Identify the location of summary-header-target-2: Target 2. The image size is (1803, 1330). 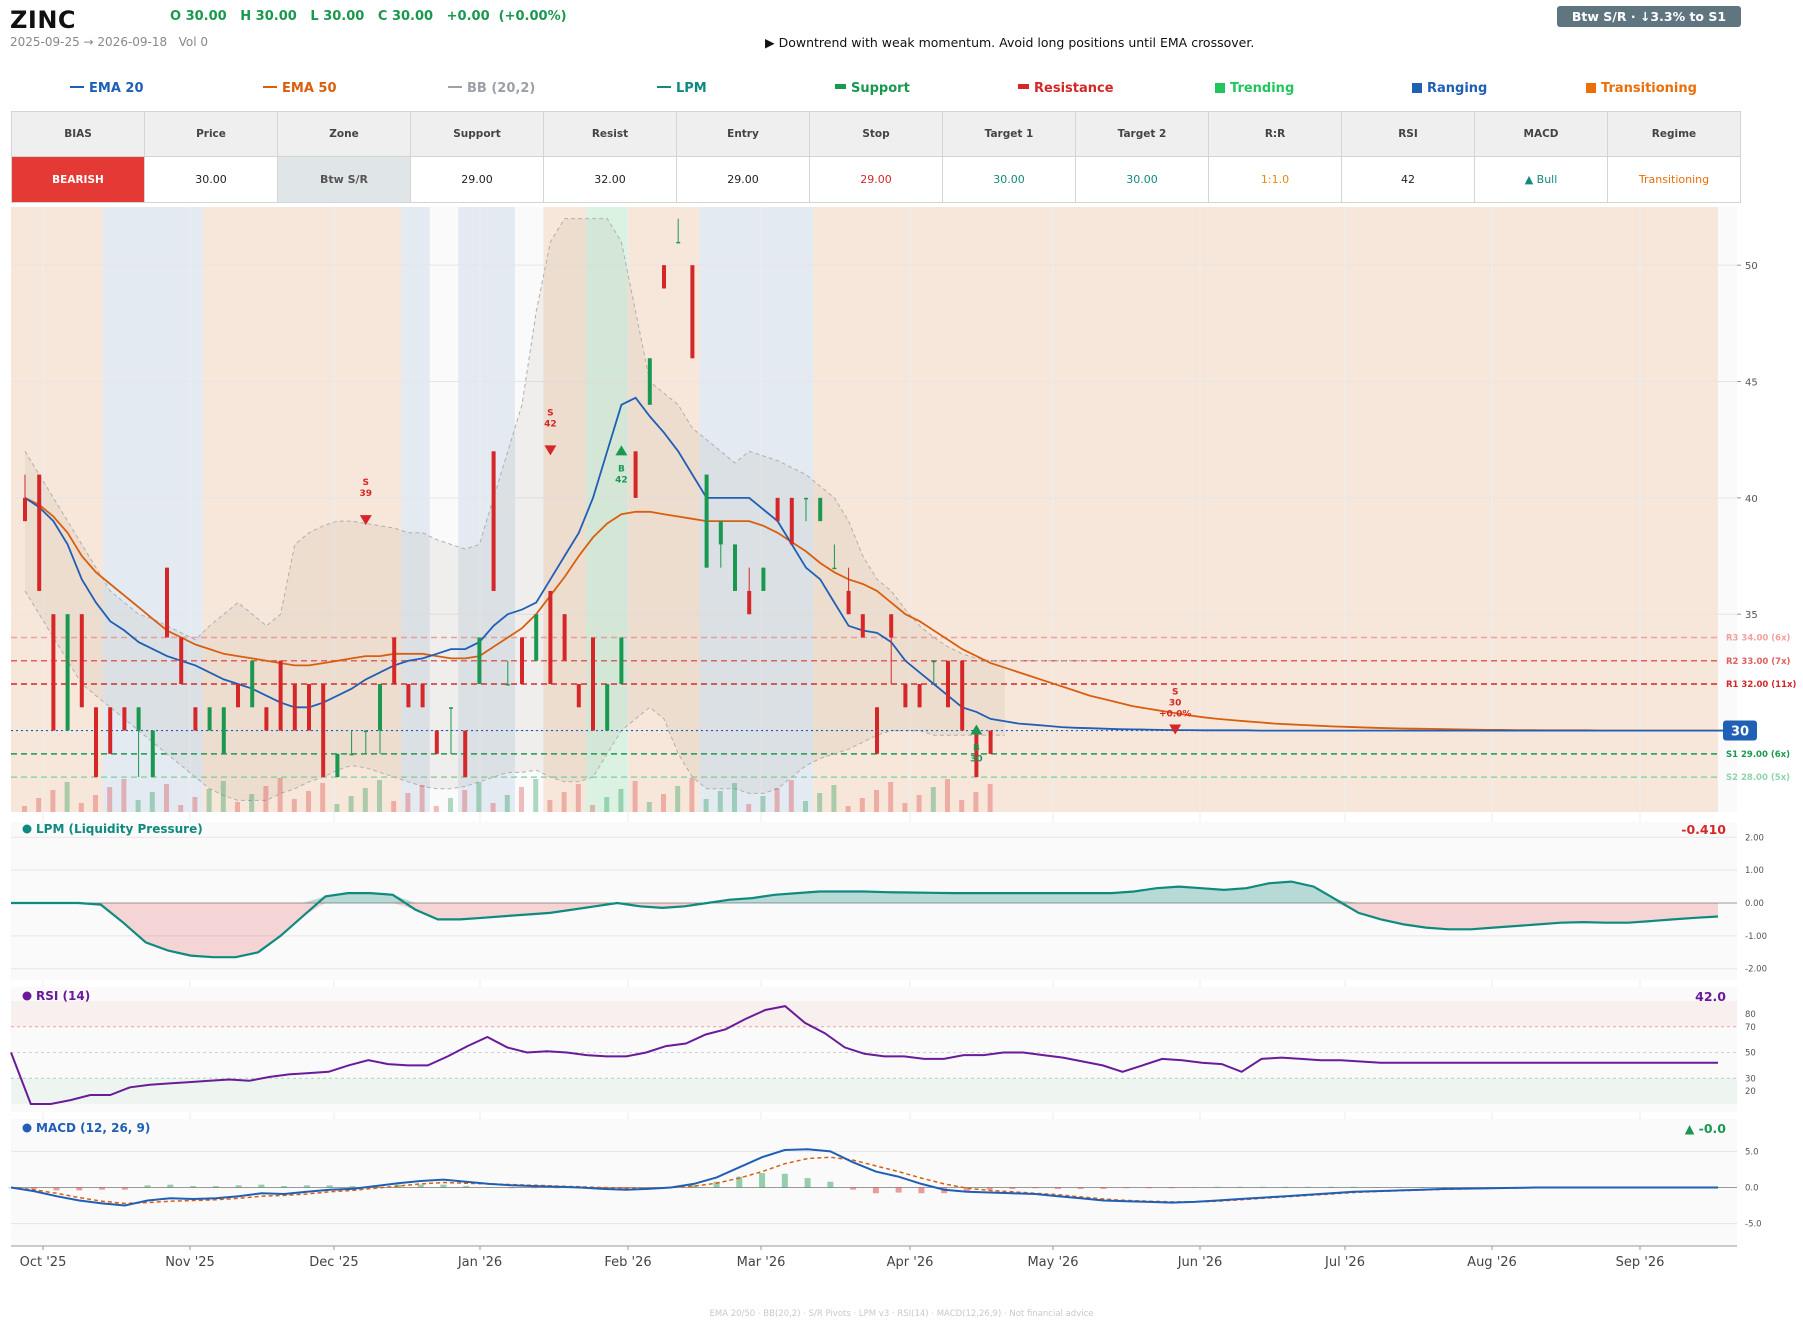
(1142, 134).